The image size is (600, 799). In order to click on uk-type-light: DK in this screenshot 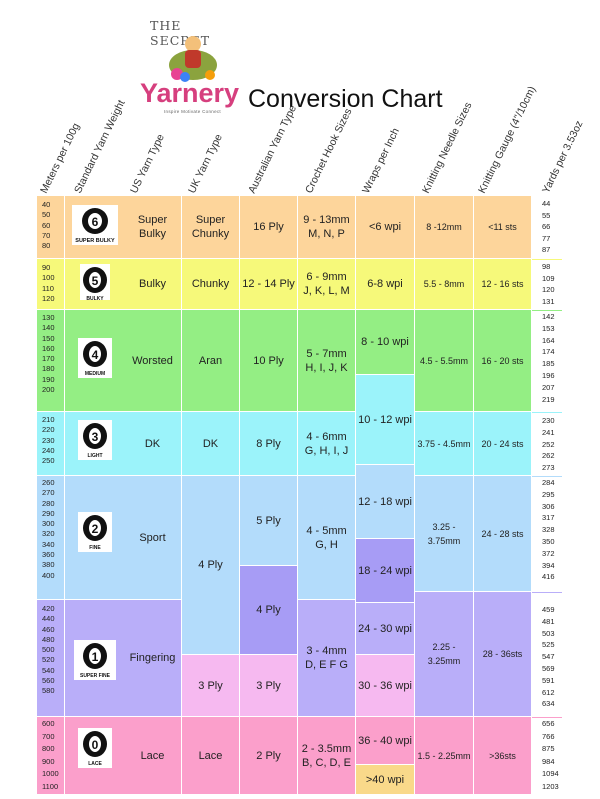, I will do `click(211, 444)`.